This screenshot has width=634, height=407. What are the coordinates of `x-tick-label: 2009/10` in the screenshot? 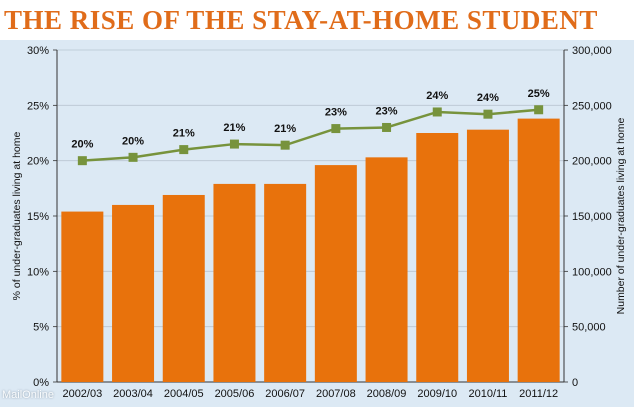 It's located at (437, 394).